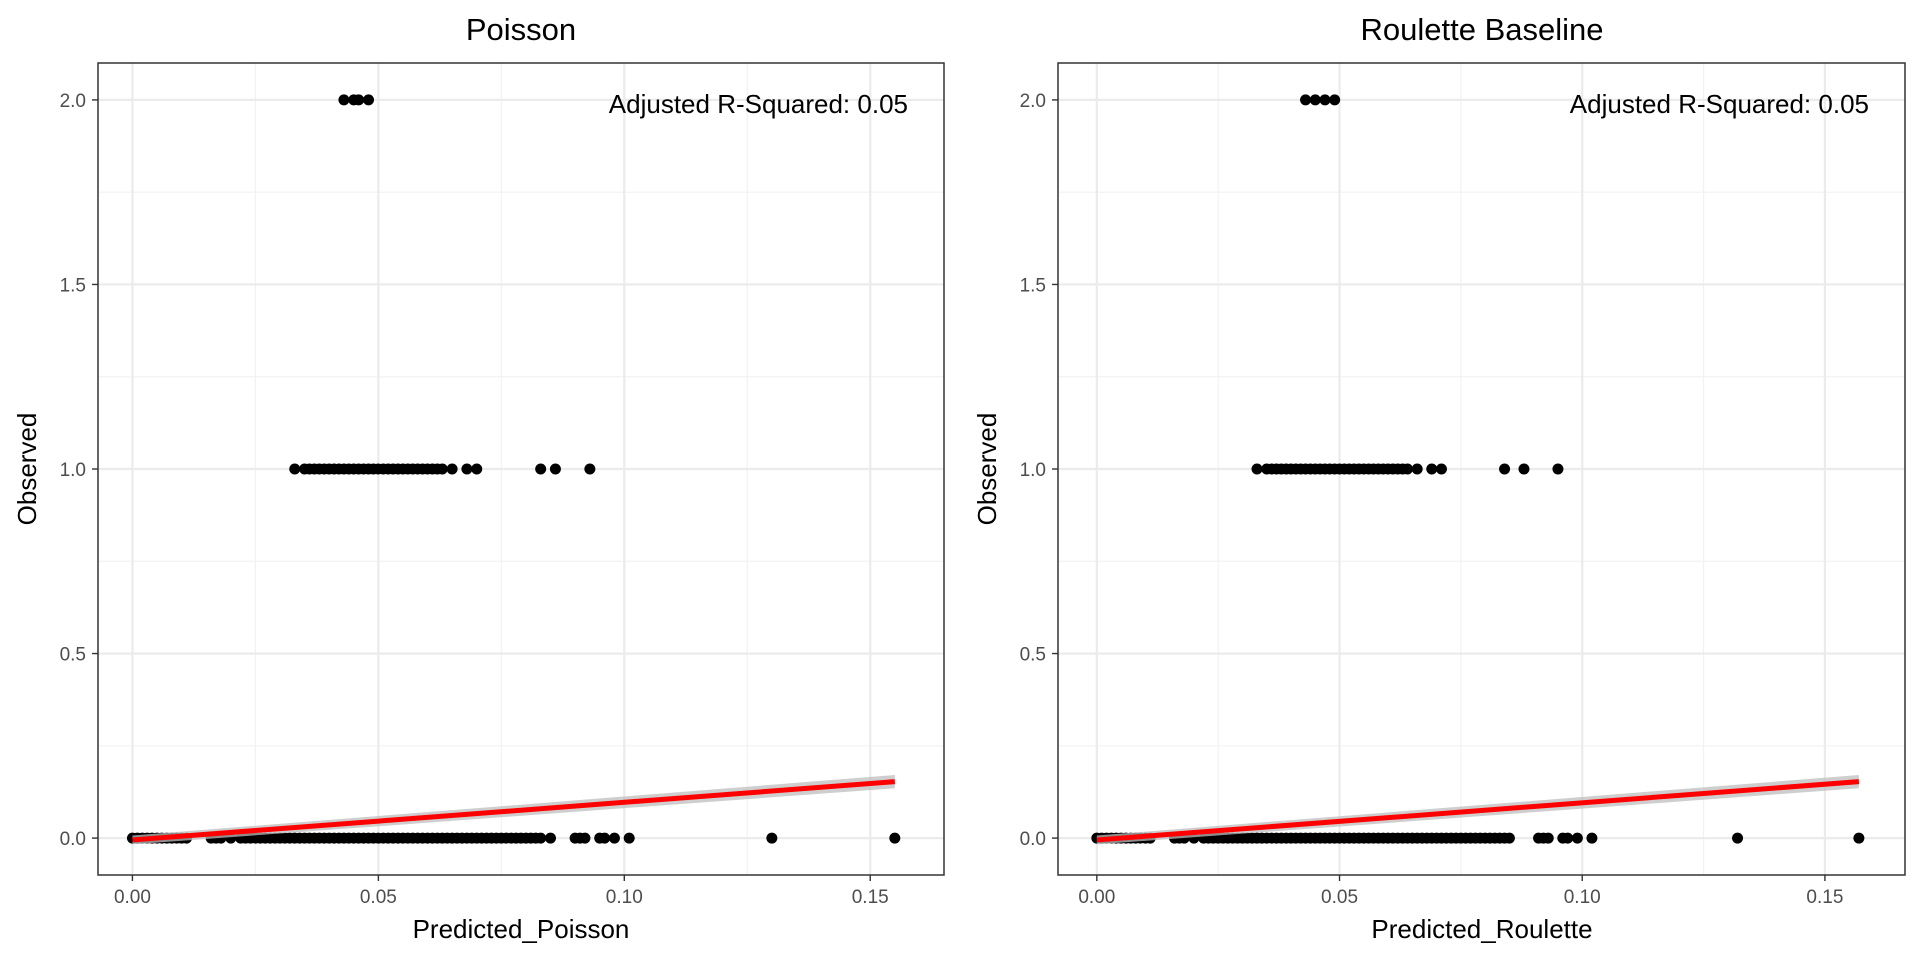 The width and height of the screenshot is (1920, 960). What do you see at coordinates (1481, 929) in the screenshot?
I see `x-axis-label: Predicted_Roulette` at bounding box center [1481, 929].